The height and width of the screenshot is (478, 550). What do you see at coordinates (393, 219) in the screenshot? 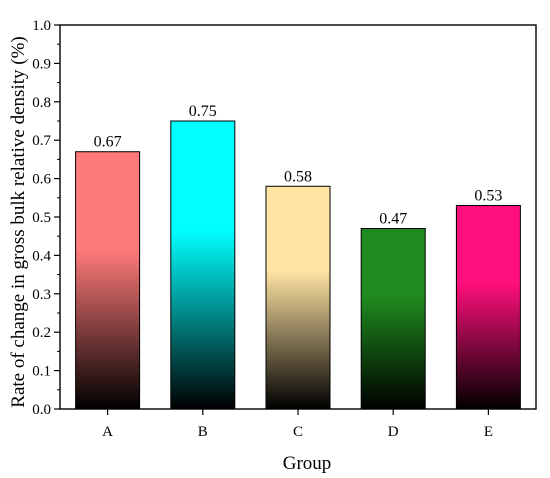
I see `data-label-D: 0.47` at bounding box center [393, 219].